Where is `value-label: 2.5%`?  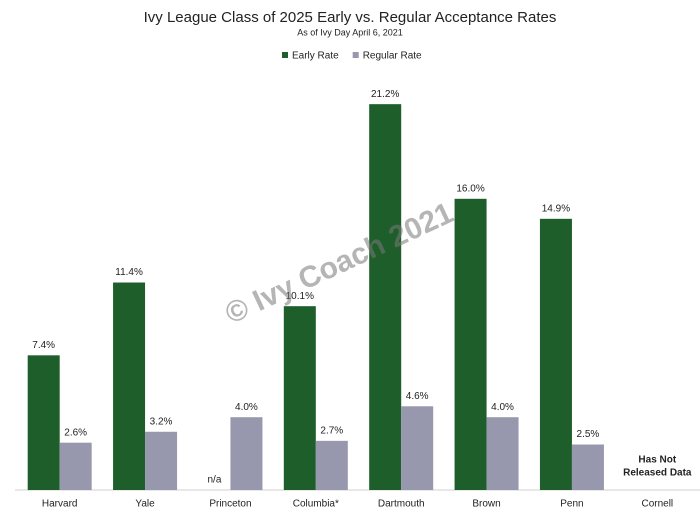 value-label: 2.5% is located at coordinates (588, 434).